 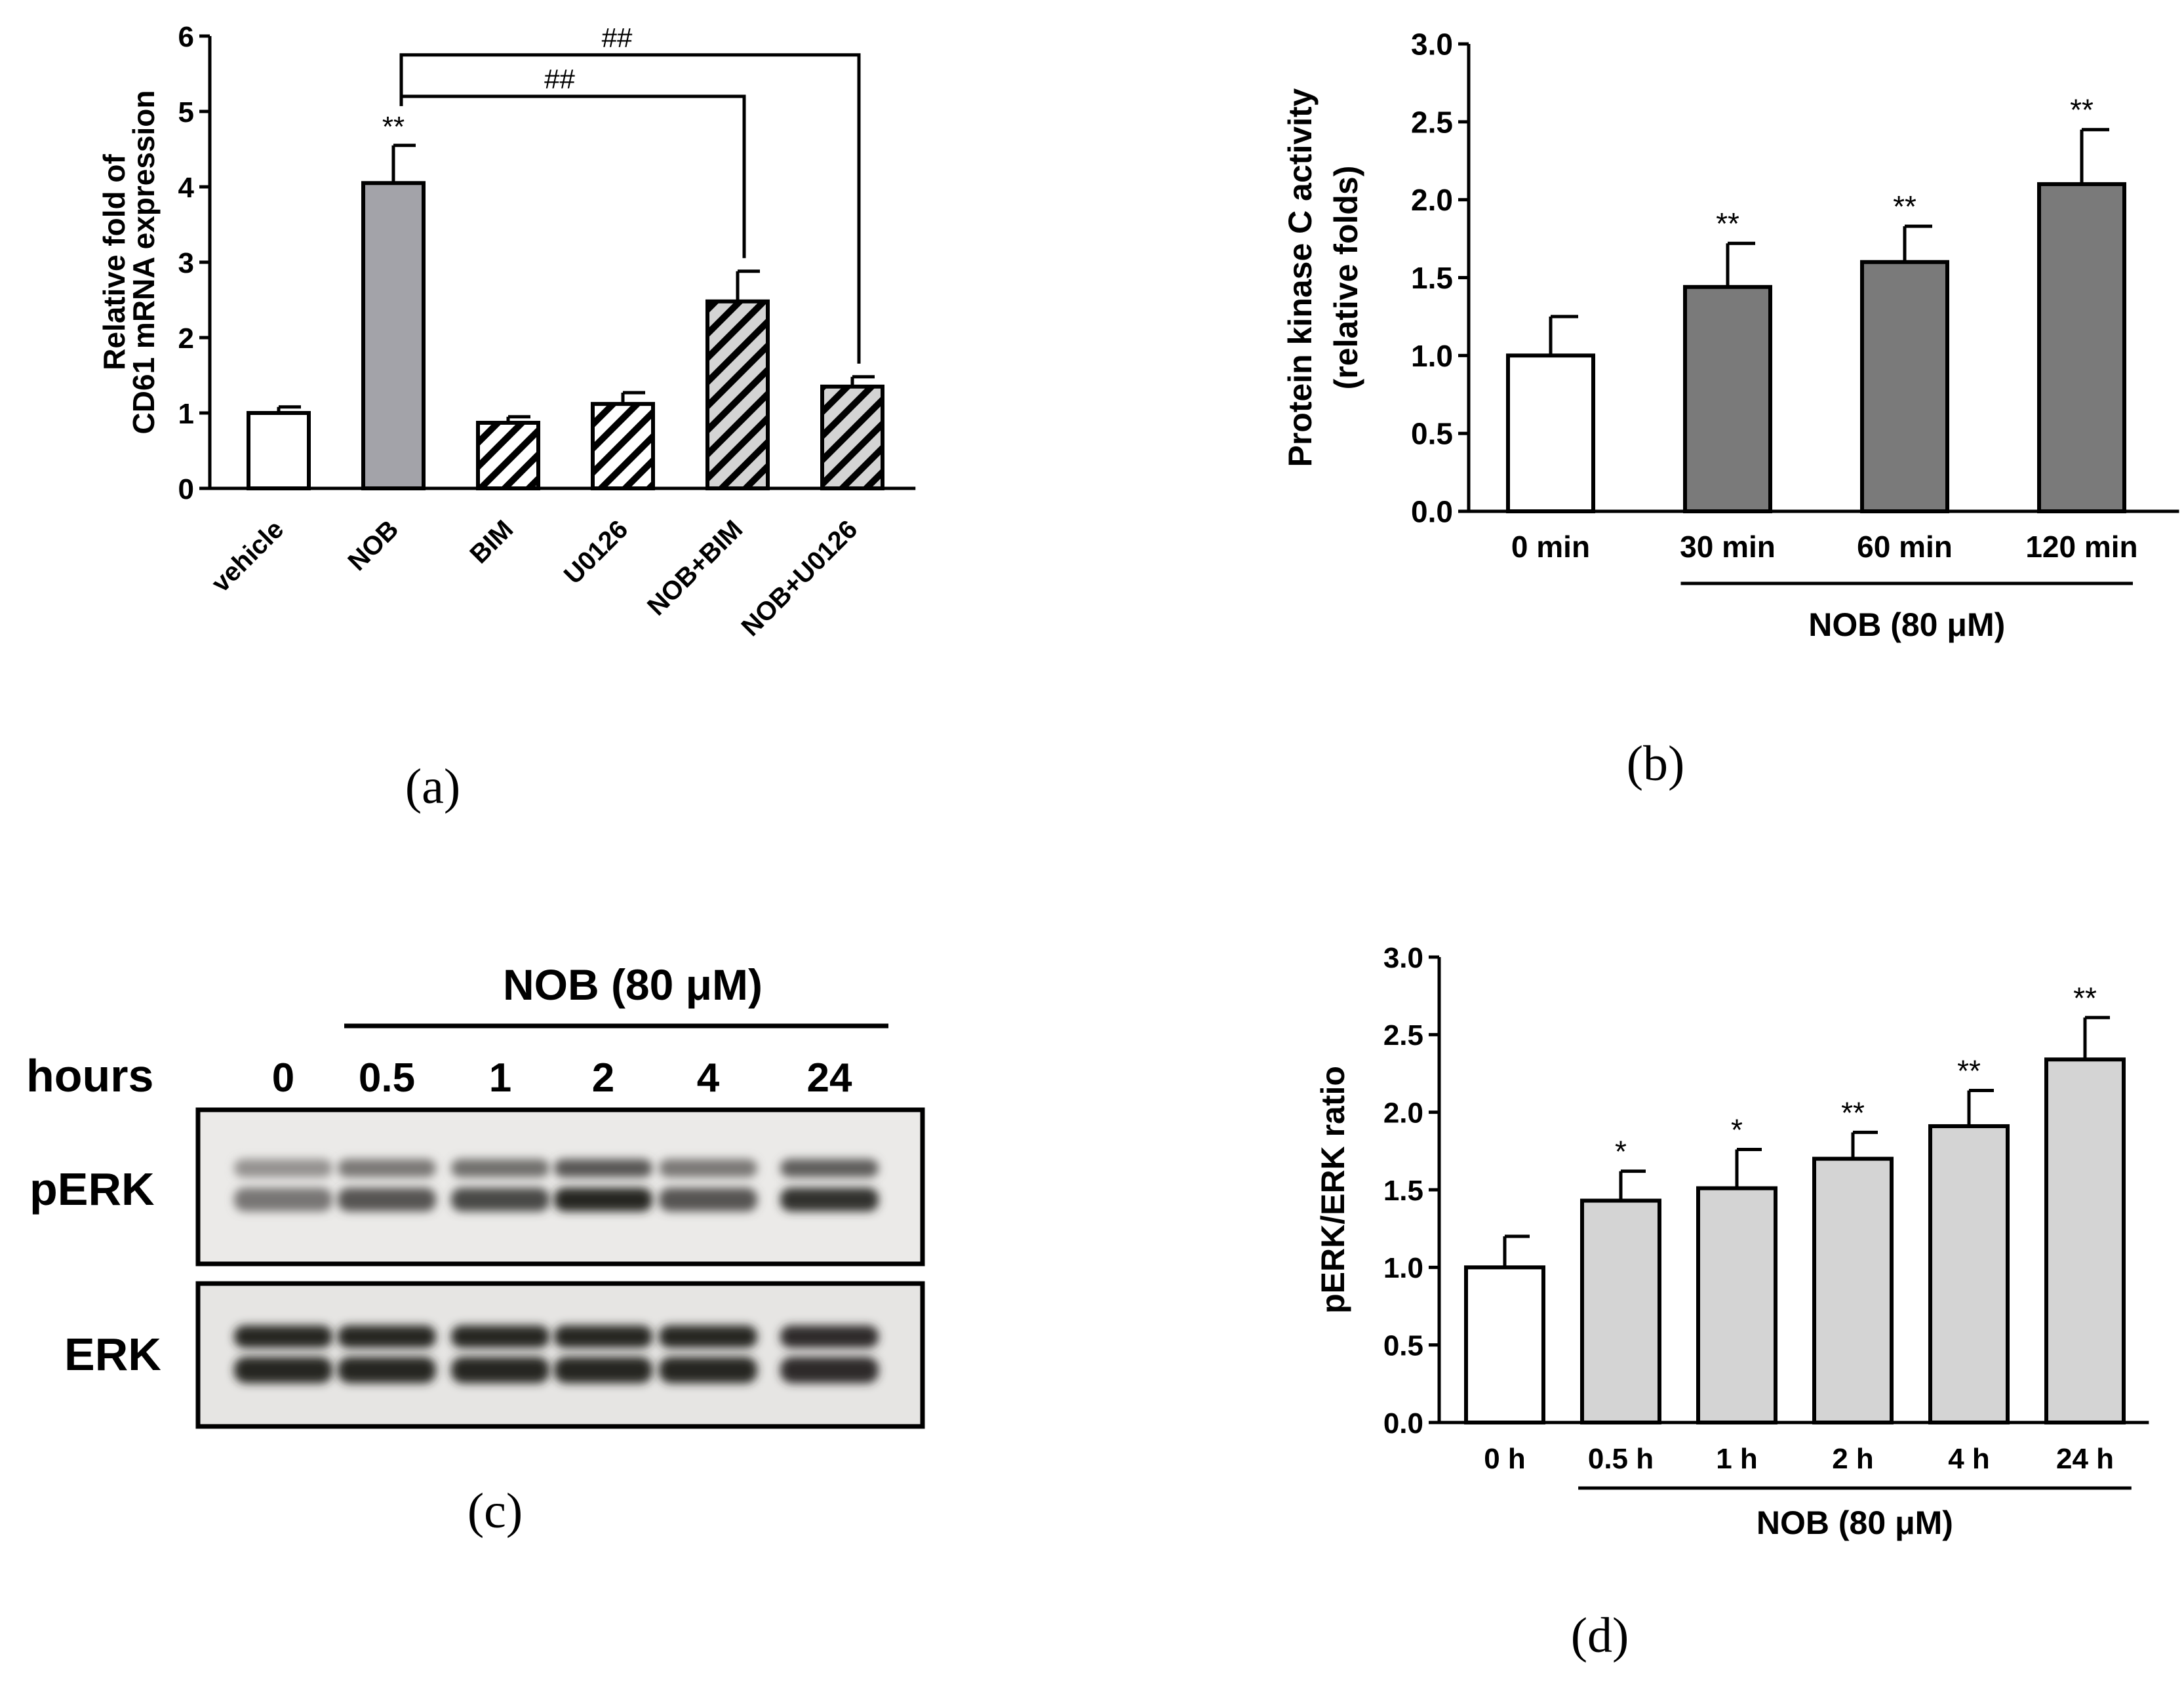 I want to click on bar-NOB+BIM, so click(x=737, y=395).